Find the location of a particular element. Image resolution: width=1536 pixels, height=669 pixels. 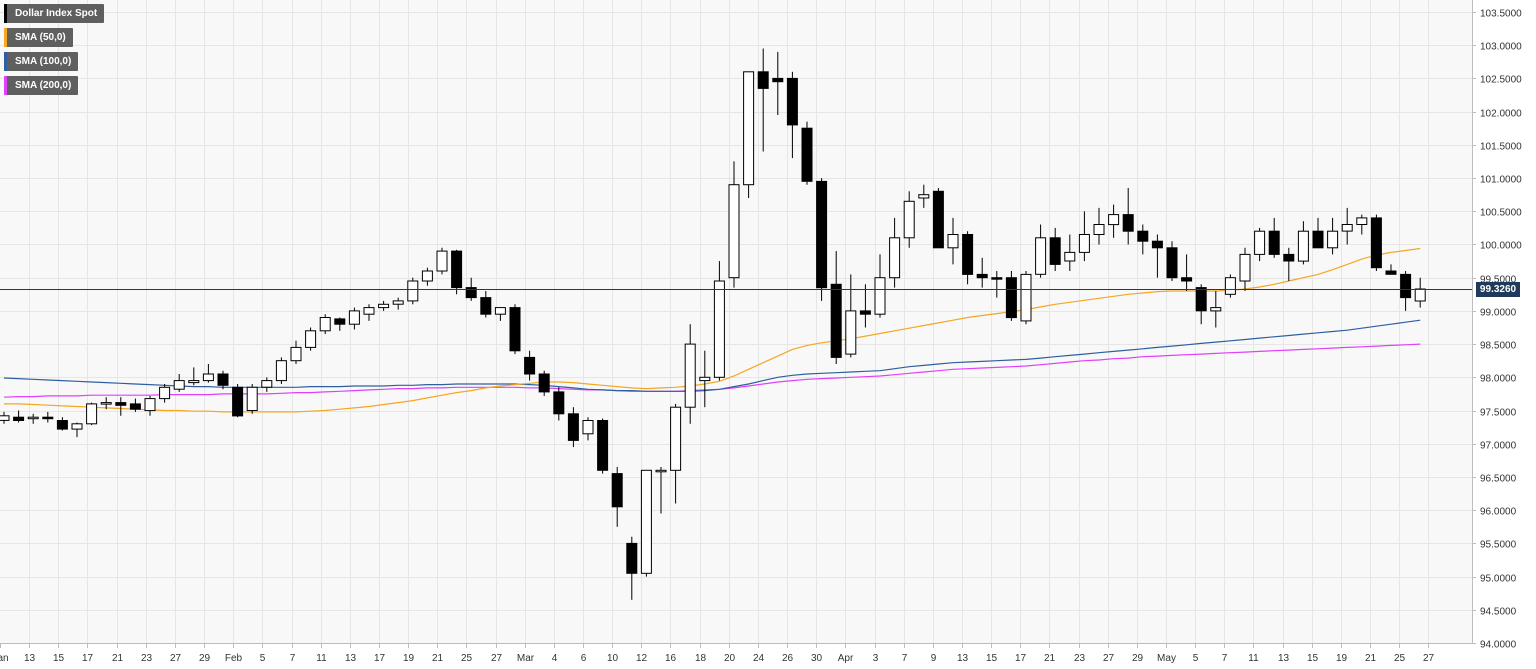

y-tick-label: 99.5000 is located at coordinates (1498, 280).